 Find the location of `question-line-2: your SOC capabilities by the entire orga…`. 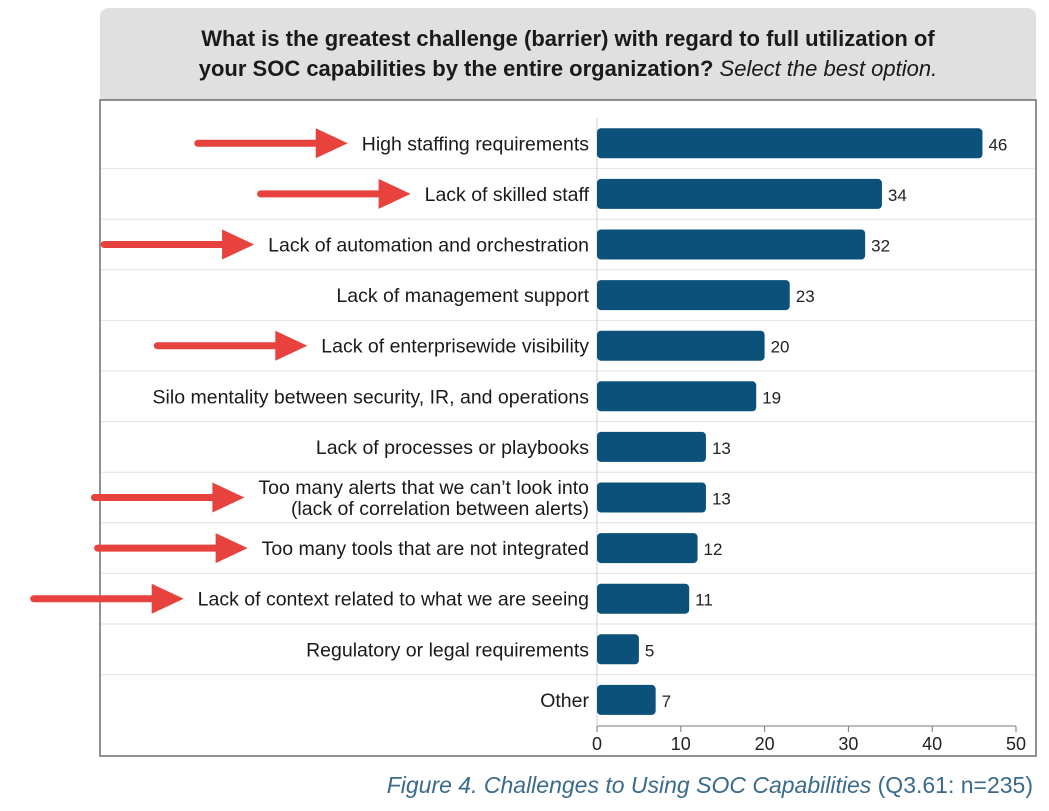

question-line-2: your SOC capabilities by the entire orga… is located at coordinates (568, 69).